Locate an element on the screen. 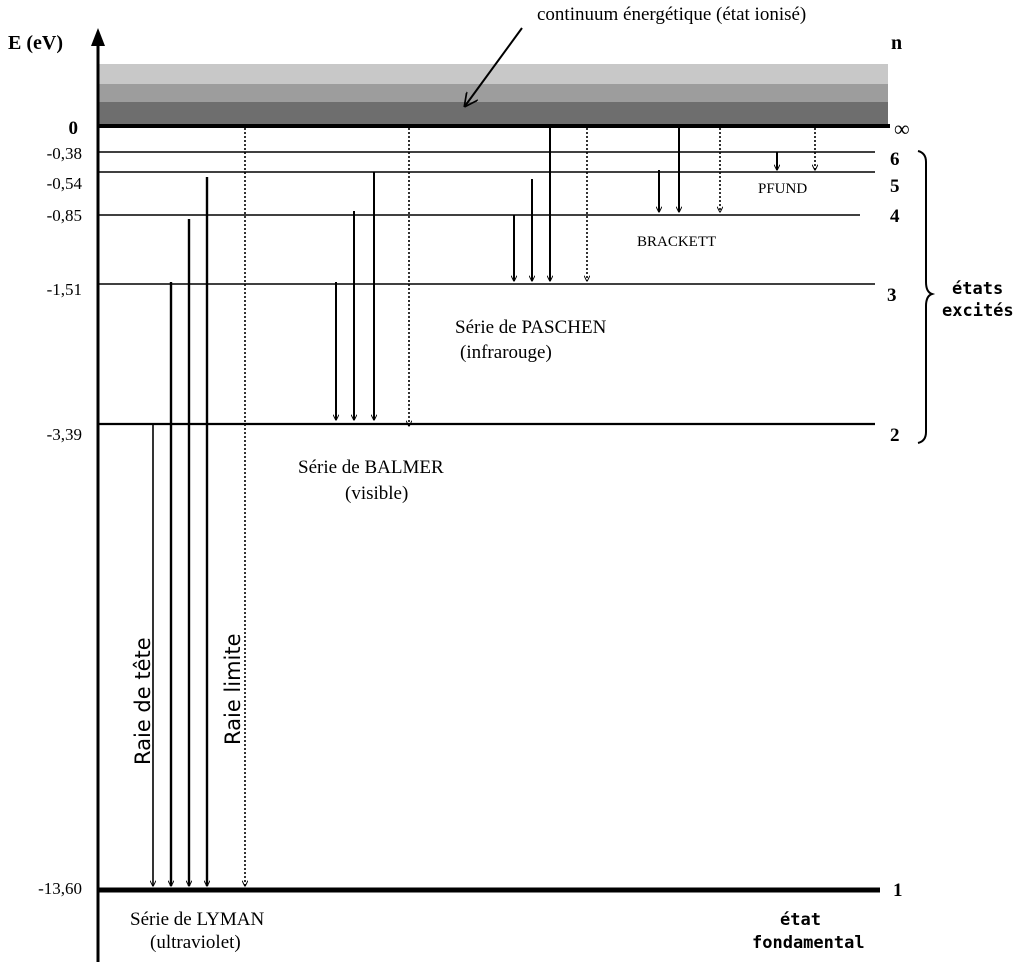  energy-value-inf: 0 is located at coordinates (74, 128).